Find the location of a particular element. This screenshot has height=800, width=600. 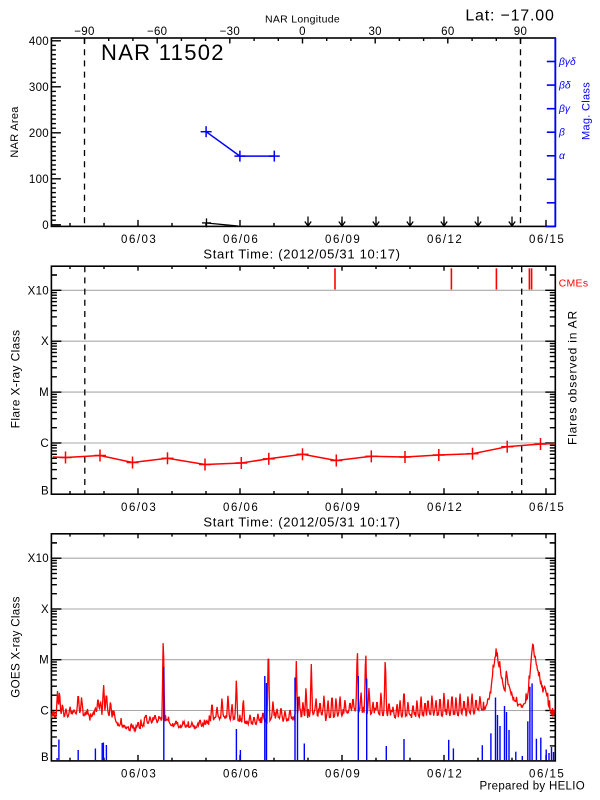

svg-text: Flares observed in AR is located at coordinates (573, 377).